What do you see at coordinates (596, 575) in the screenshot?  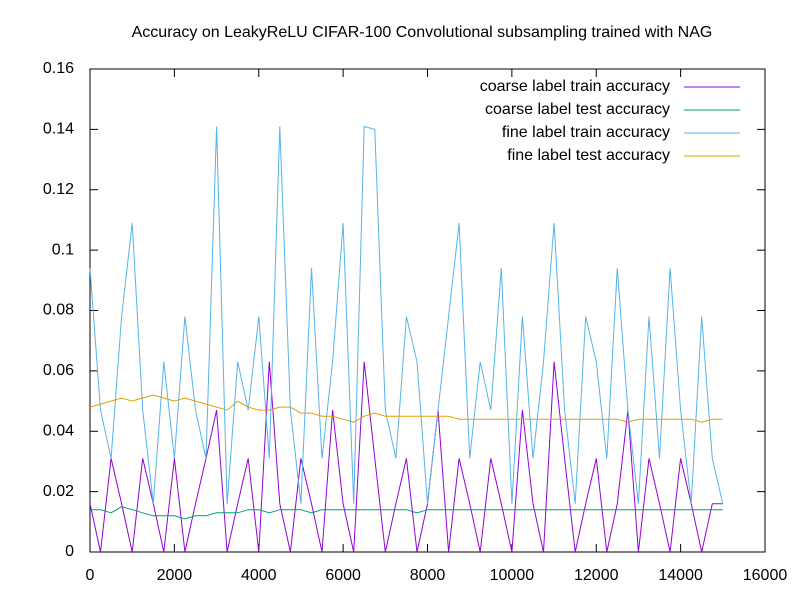 I see `x-tick-label: 12000` at bounding box center [596, 575].